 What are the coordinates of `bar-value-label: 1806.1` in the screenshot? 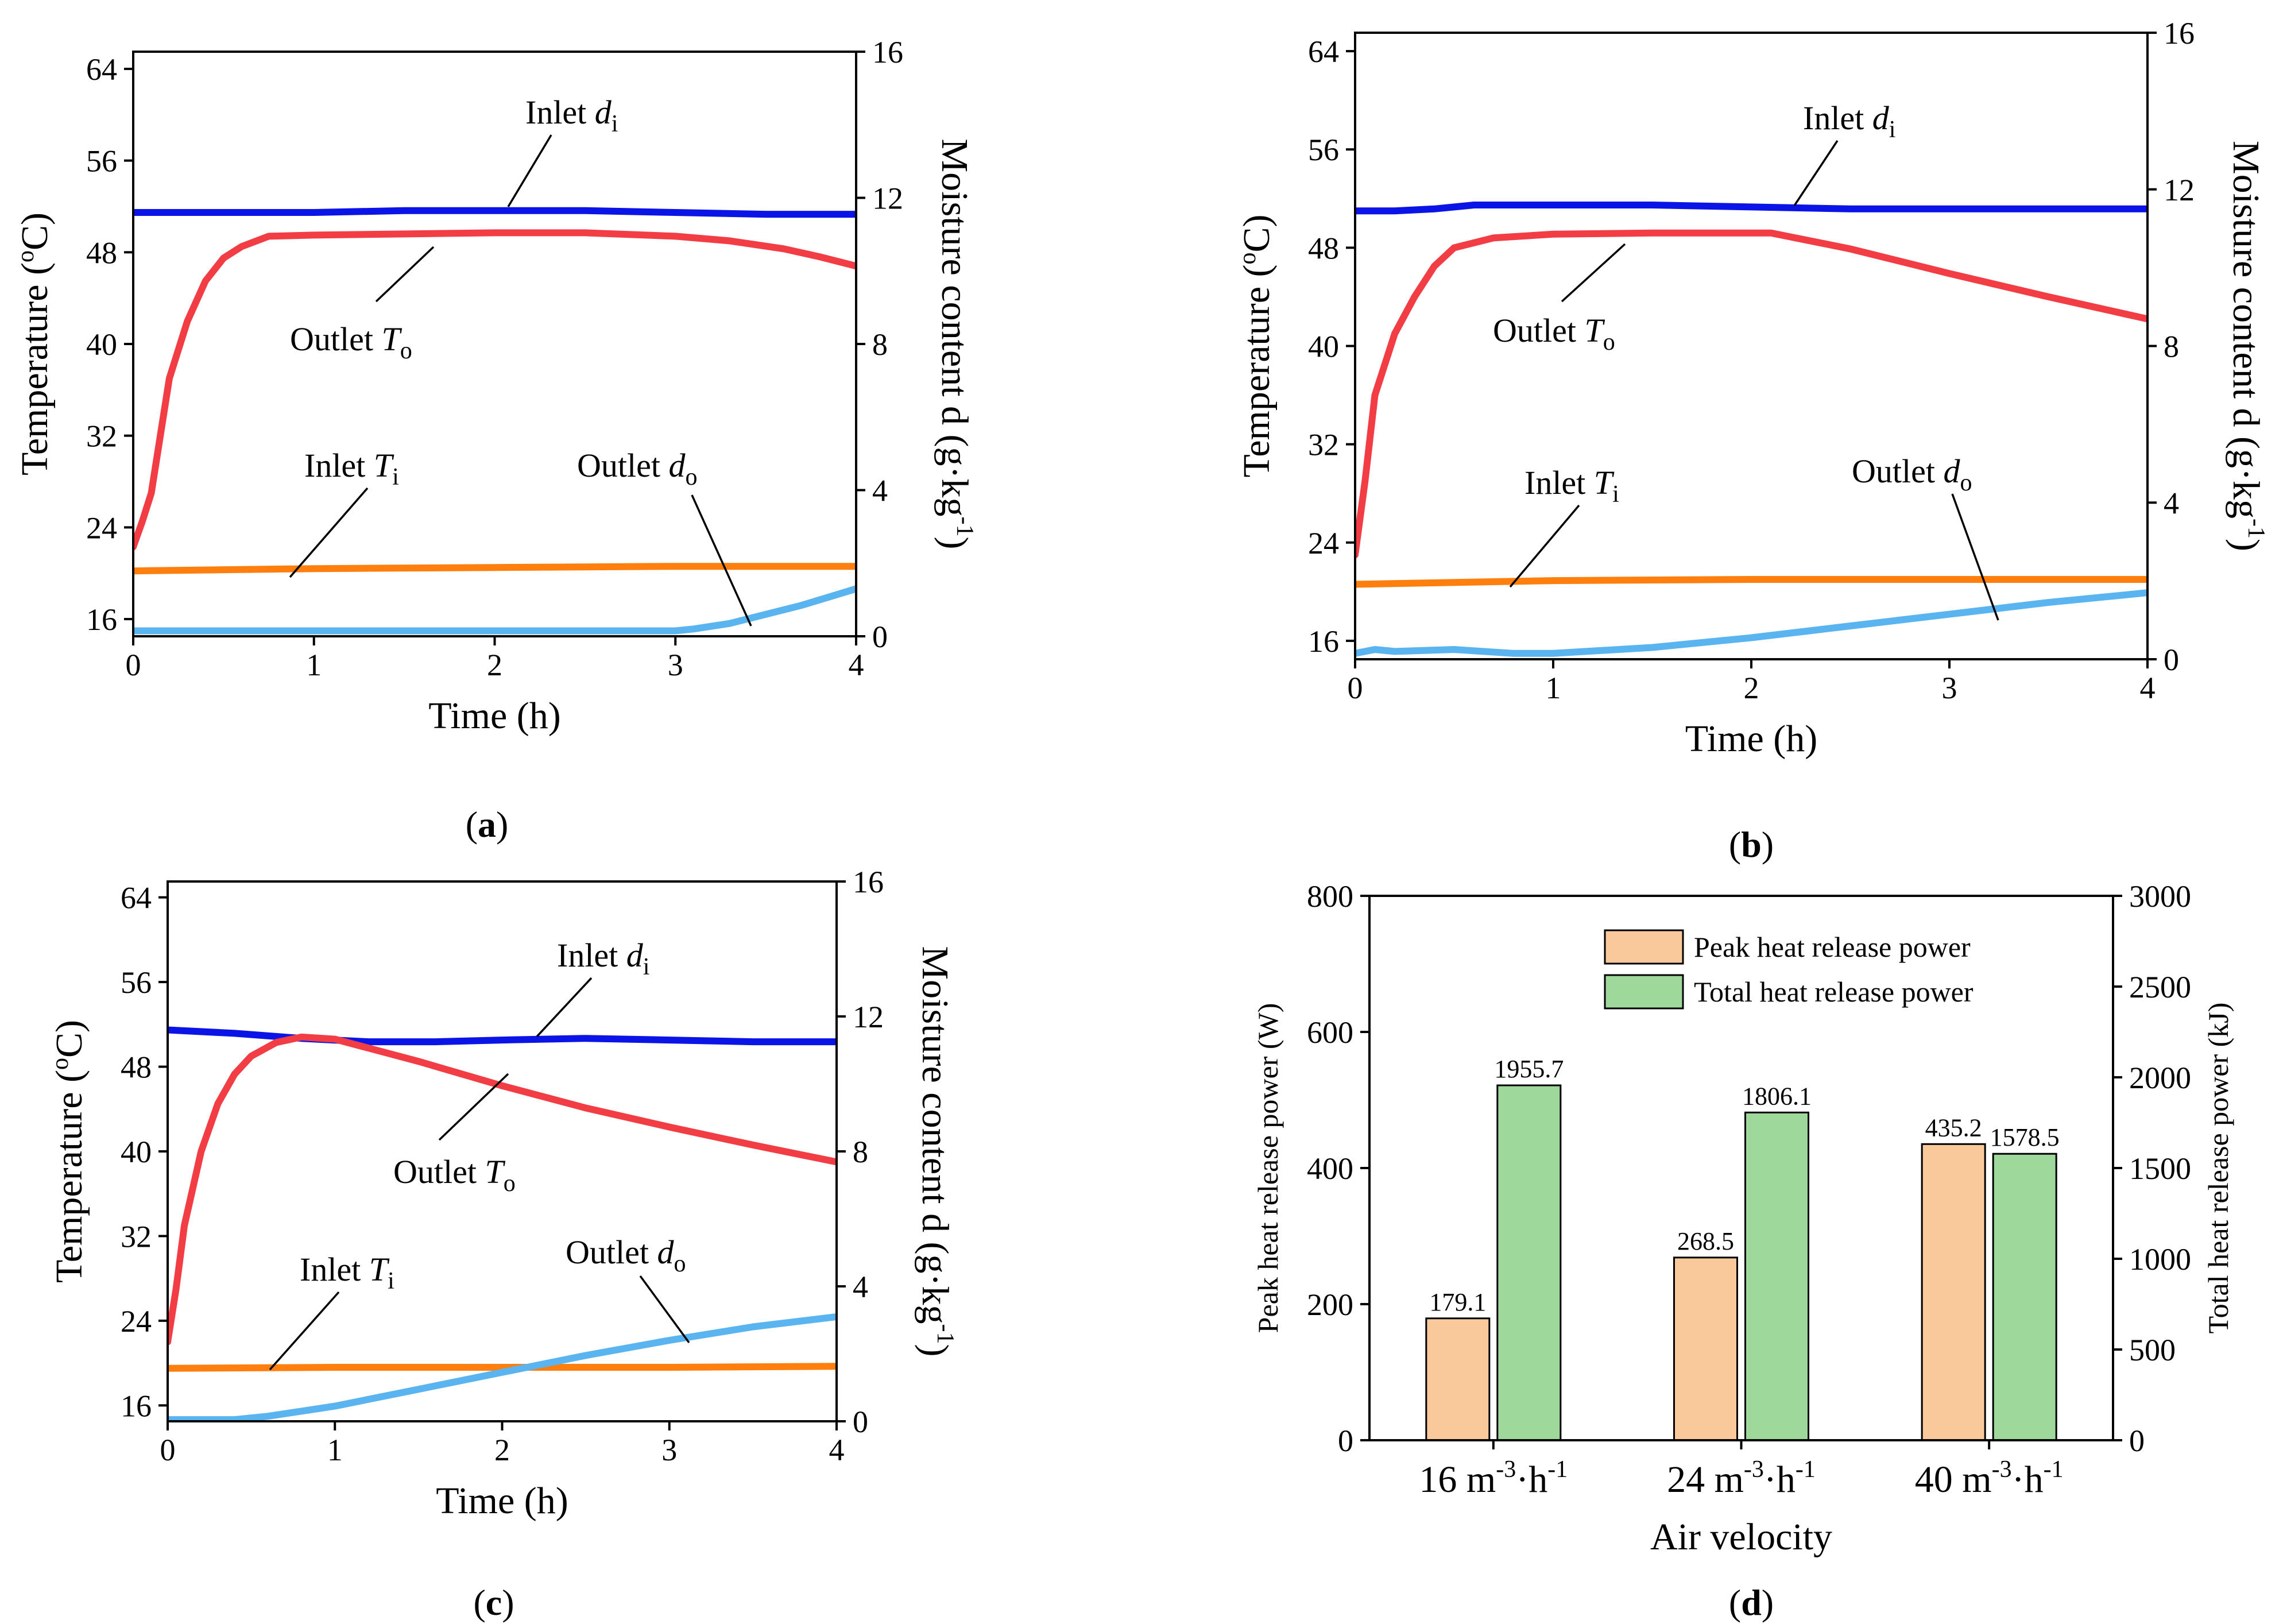 It's located at (1777, 1096).